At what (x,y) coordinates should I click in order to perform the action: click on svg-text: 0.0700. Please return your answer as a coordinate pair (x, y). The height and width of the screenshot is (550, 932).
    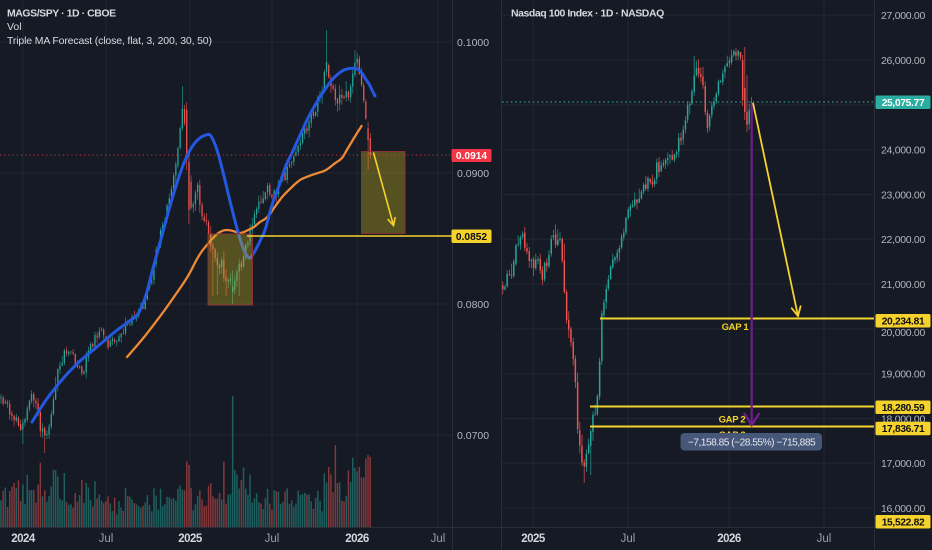
    Looking at the image, I should click on (473, 436).